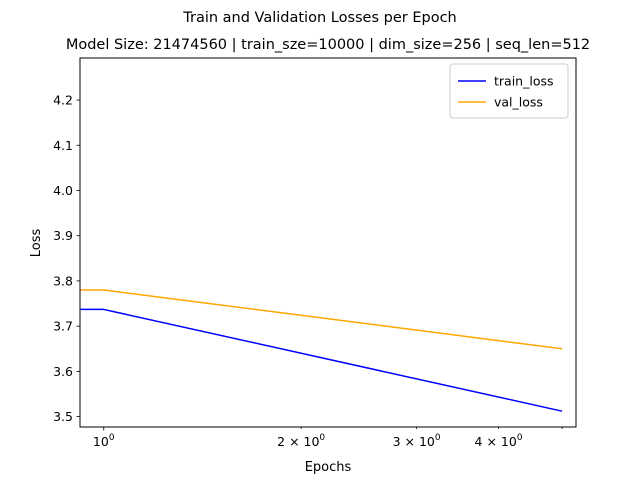 The image size is (640, 480). Describe the element at coordinates (63, 145) in the screenshot. I see `y-tick-label: 4.1` at that location.